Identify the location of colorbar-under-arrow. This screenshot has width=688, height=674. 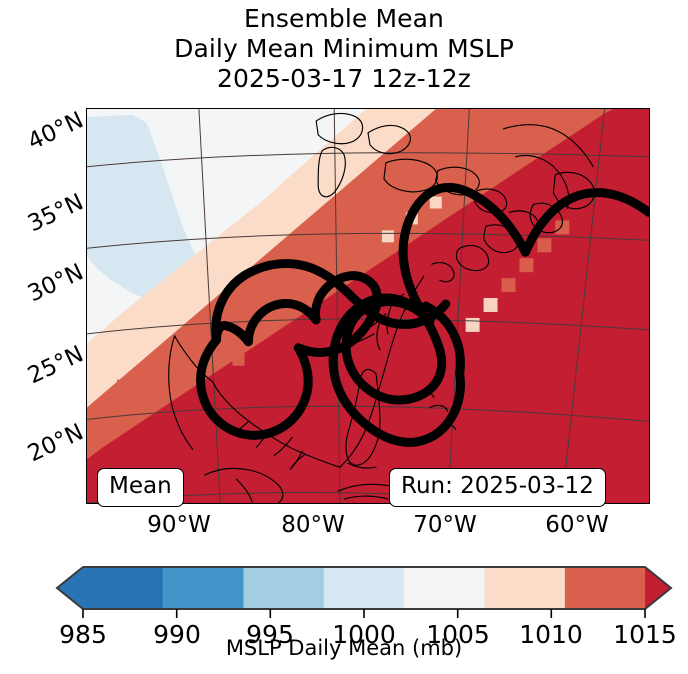
(70, 588).